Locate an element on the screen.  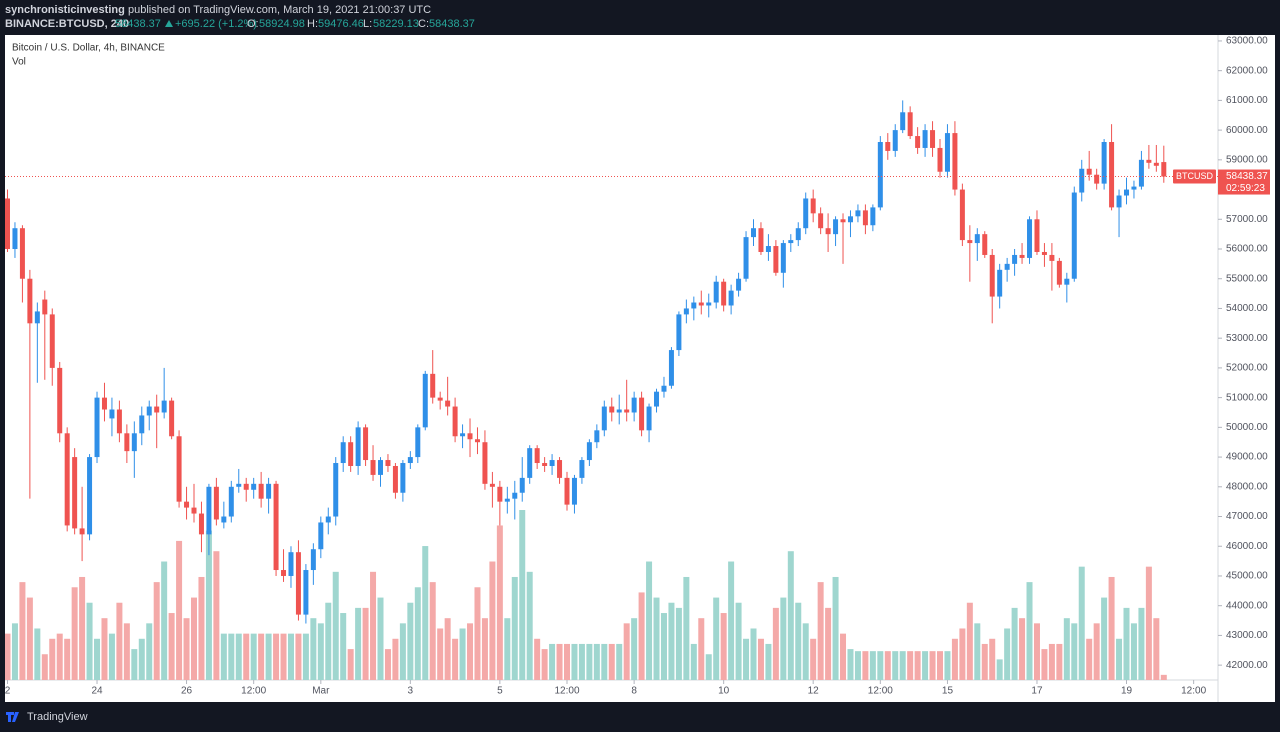
y-tick-label: 59000.00 is located at coordinates (1247, 159).